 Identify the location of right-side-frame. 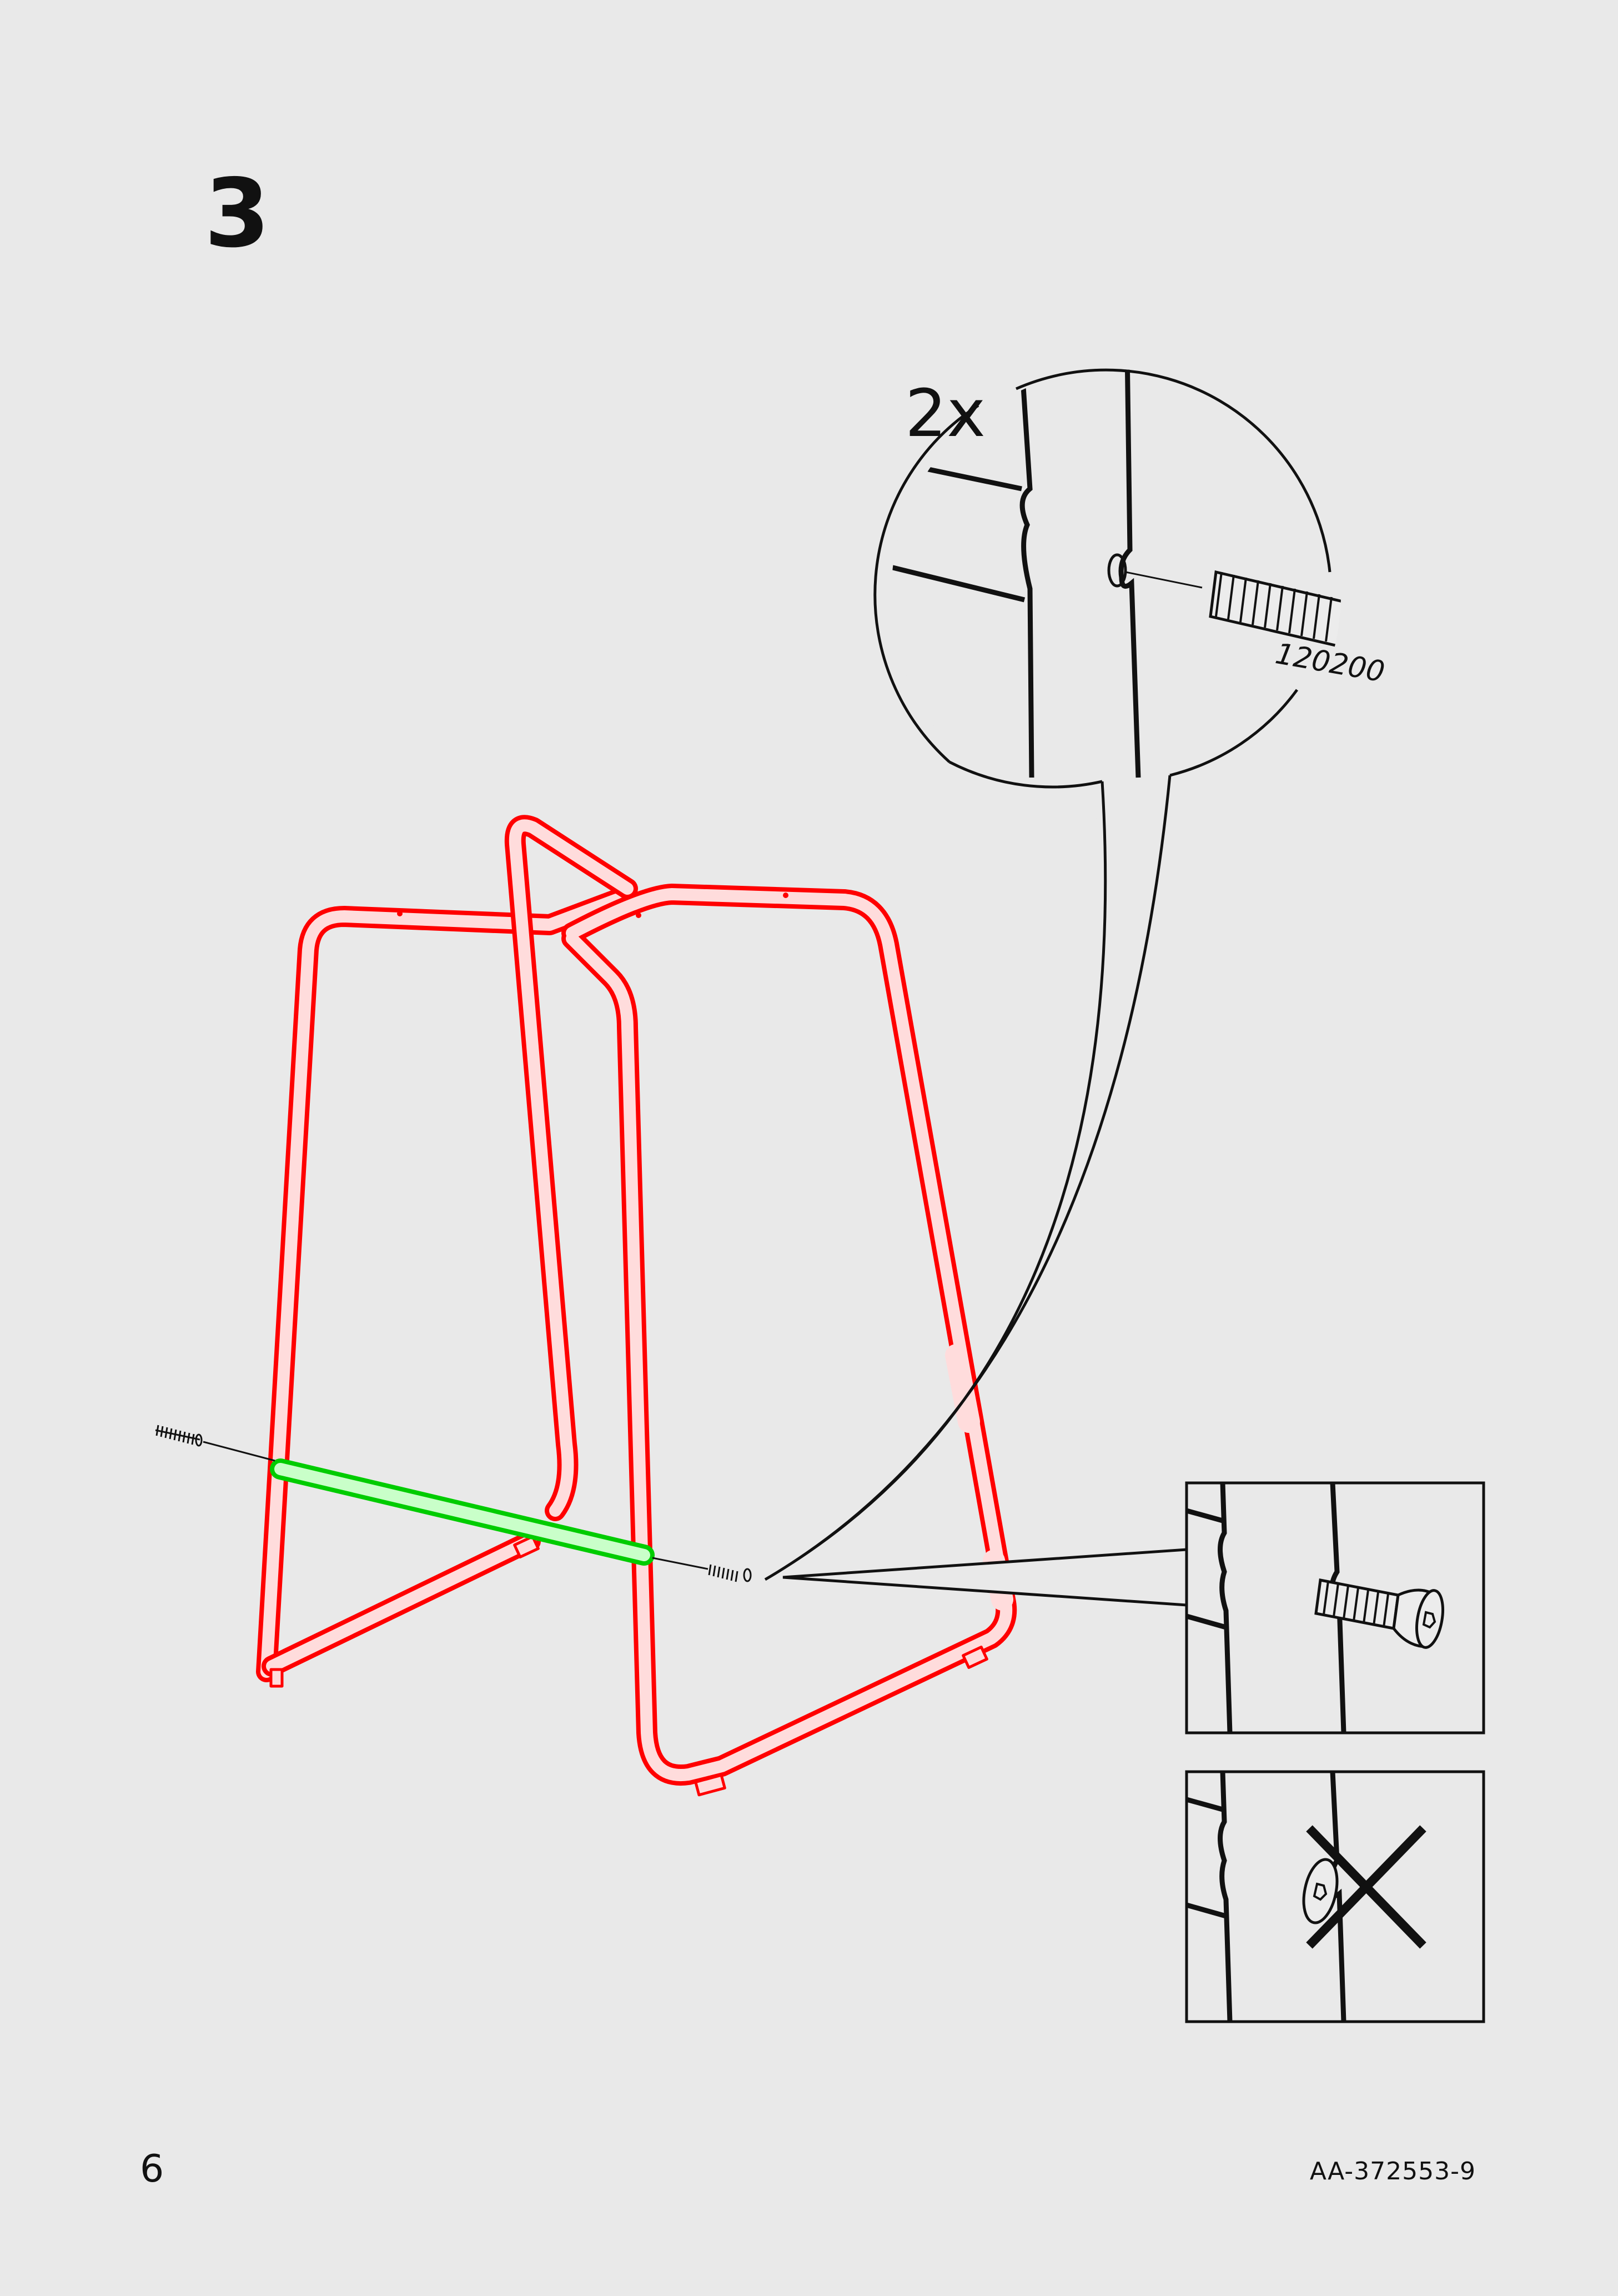
(789, 1335).